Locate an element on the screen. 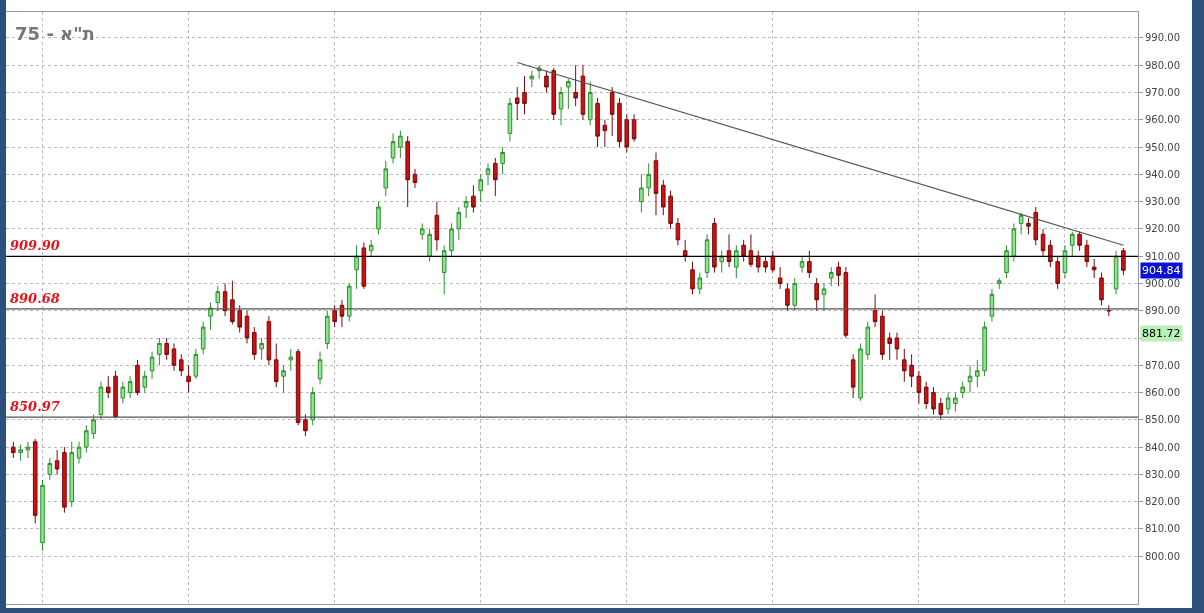 This screenshot has height=613, width=1204. y-tick-label: 890.00 is located at coordinates (1162, 311).